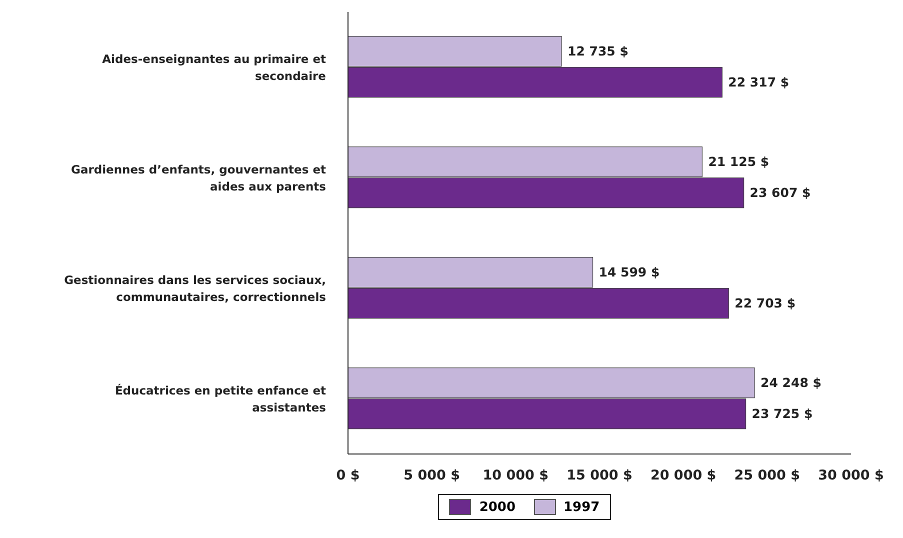 This screenshot has height=538, width=903. I want to click on x-tick-label: 5 000 $, so click(432, 476).